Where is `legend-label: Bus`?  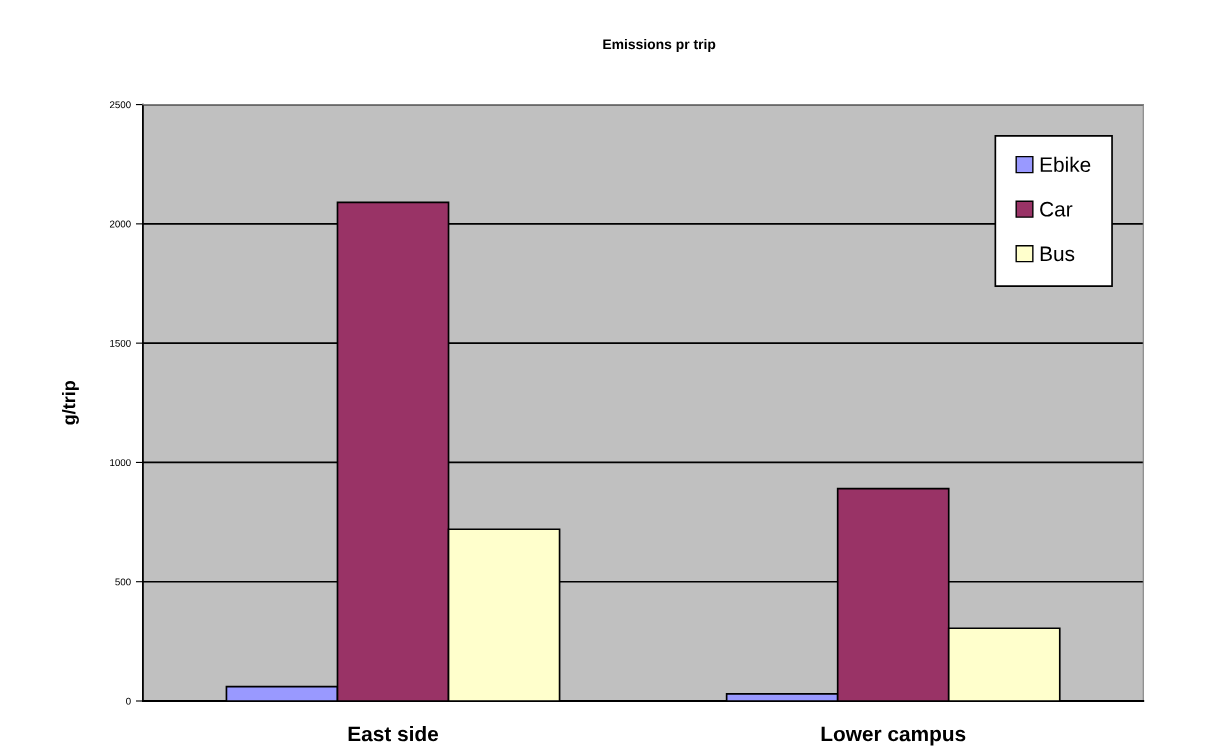 legend-label: Bus is located at coordinates (1057, 254).